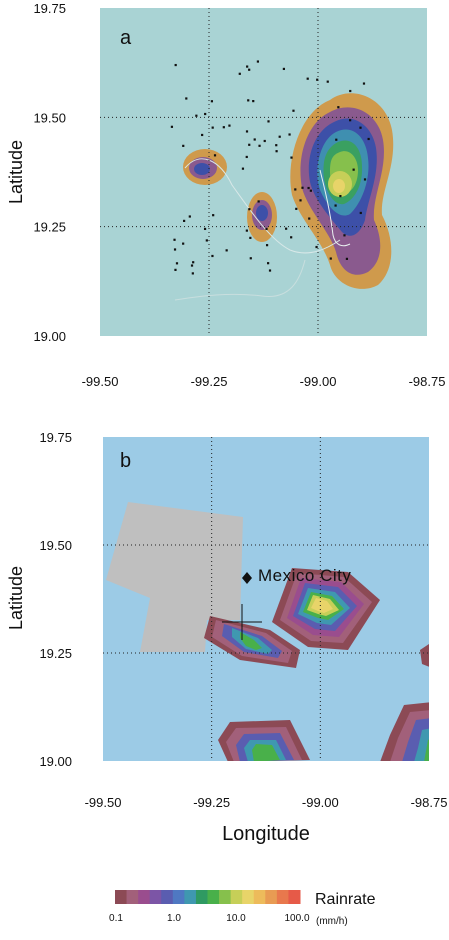 This screenshot has width=449, height=940. What do you see at coordinates (49, 227) in the screenshot?
I see `panel-a-y-tick-label: 19.25` at bounding box center [49, 227].